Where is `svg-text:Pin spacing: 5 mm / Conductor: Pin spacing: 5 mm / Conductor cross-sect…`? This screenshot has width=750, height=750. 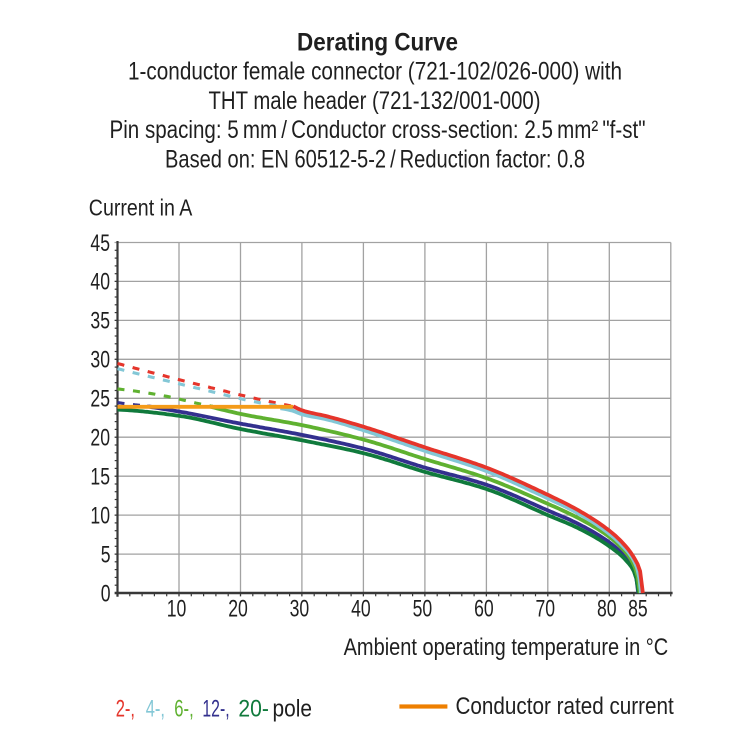
svg-text:Pin spacing: 5 mm / Conductor: Pin spacing: 5 mm / Conductor cross-sect… is located at coordinates (378, 130).